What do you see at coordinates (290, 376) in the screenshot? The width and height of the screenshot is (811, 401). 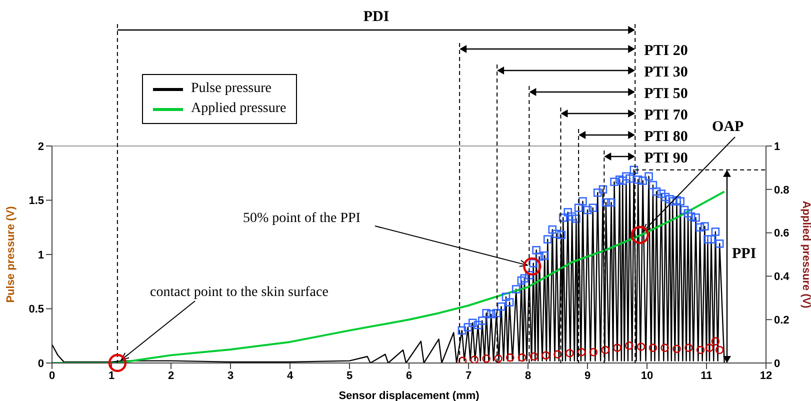 I see `x-tick-label: 4` at bounding box center [290, 376].